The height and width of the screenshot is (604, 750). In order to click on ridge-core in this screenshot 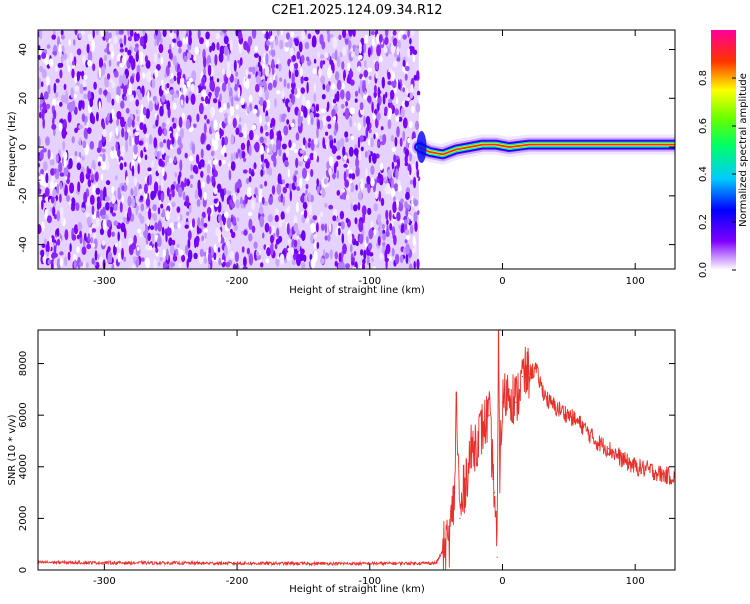, I will do `click(546, 149)`.